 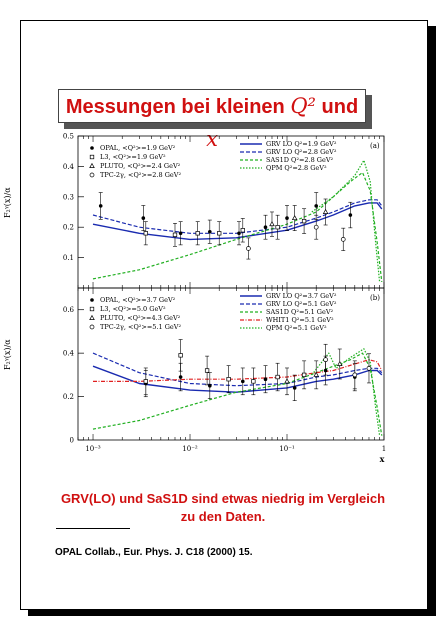 What do you see at coordinates (337, 107) in the screenshot?
I see `title-und: und` at bounding box center [337, 107].